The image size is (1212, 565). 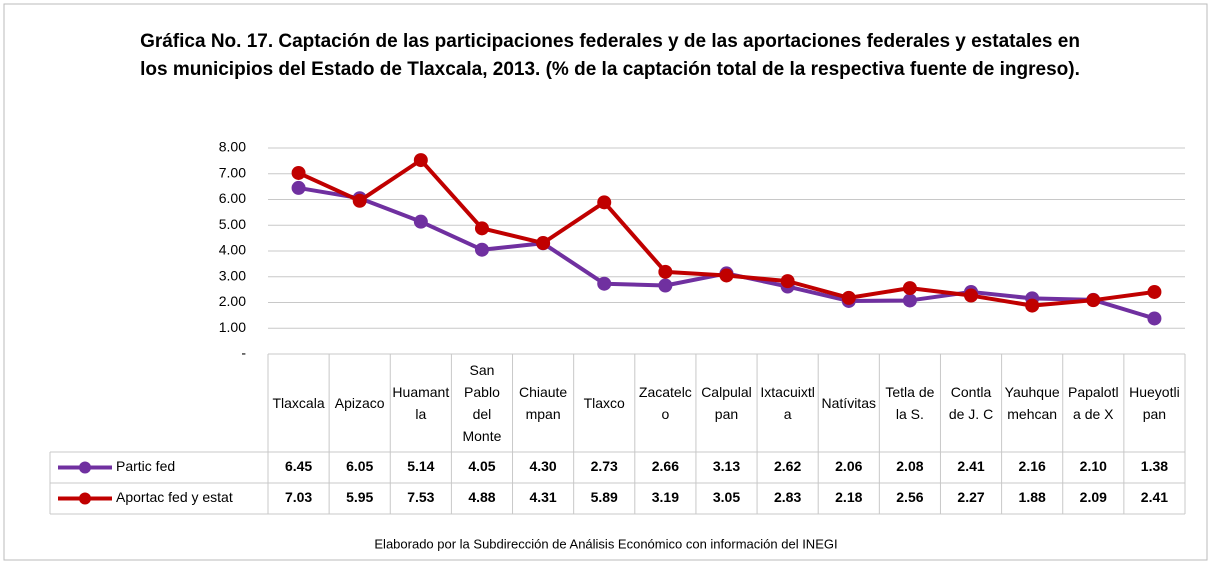 I want to click on category-label: Tlaxco, so click(x=604, y=403).